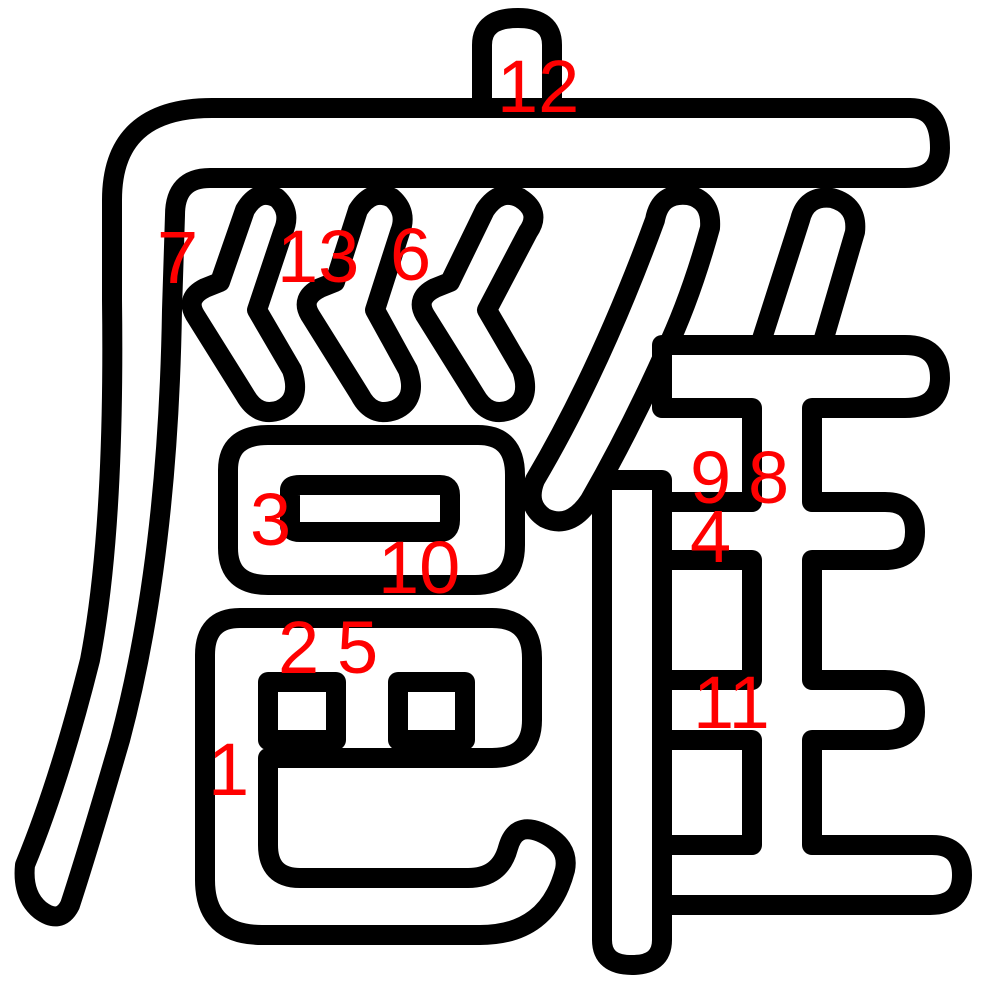 This screenshot has height=1000, width=1000. I want to click on stroke-lower-box-hook, so click(385, 776).